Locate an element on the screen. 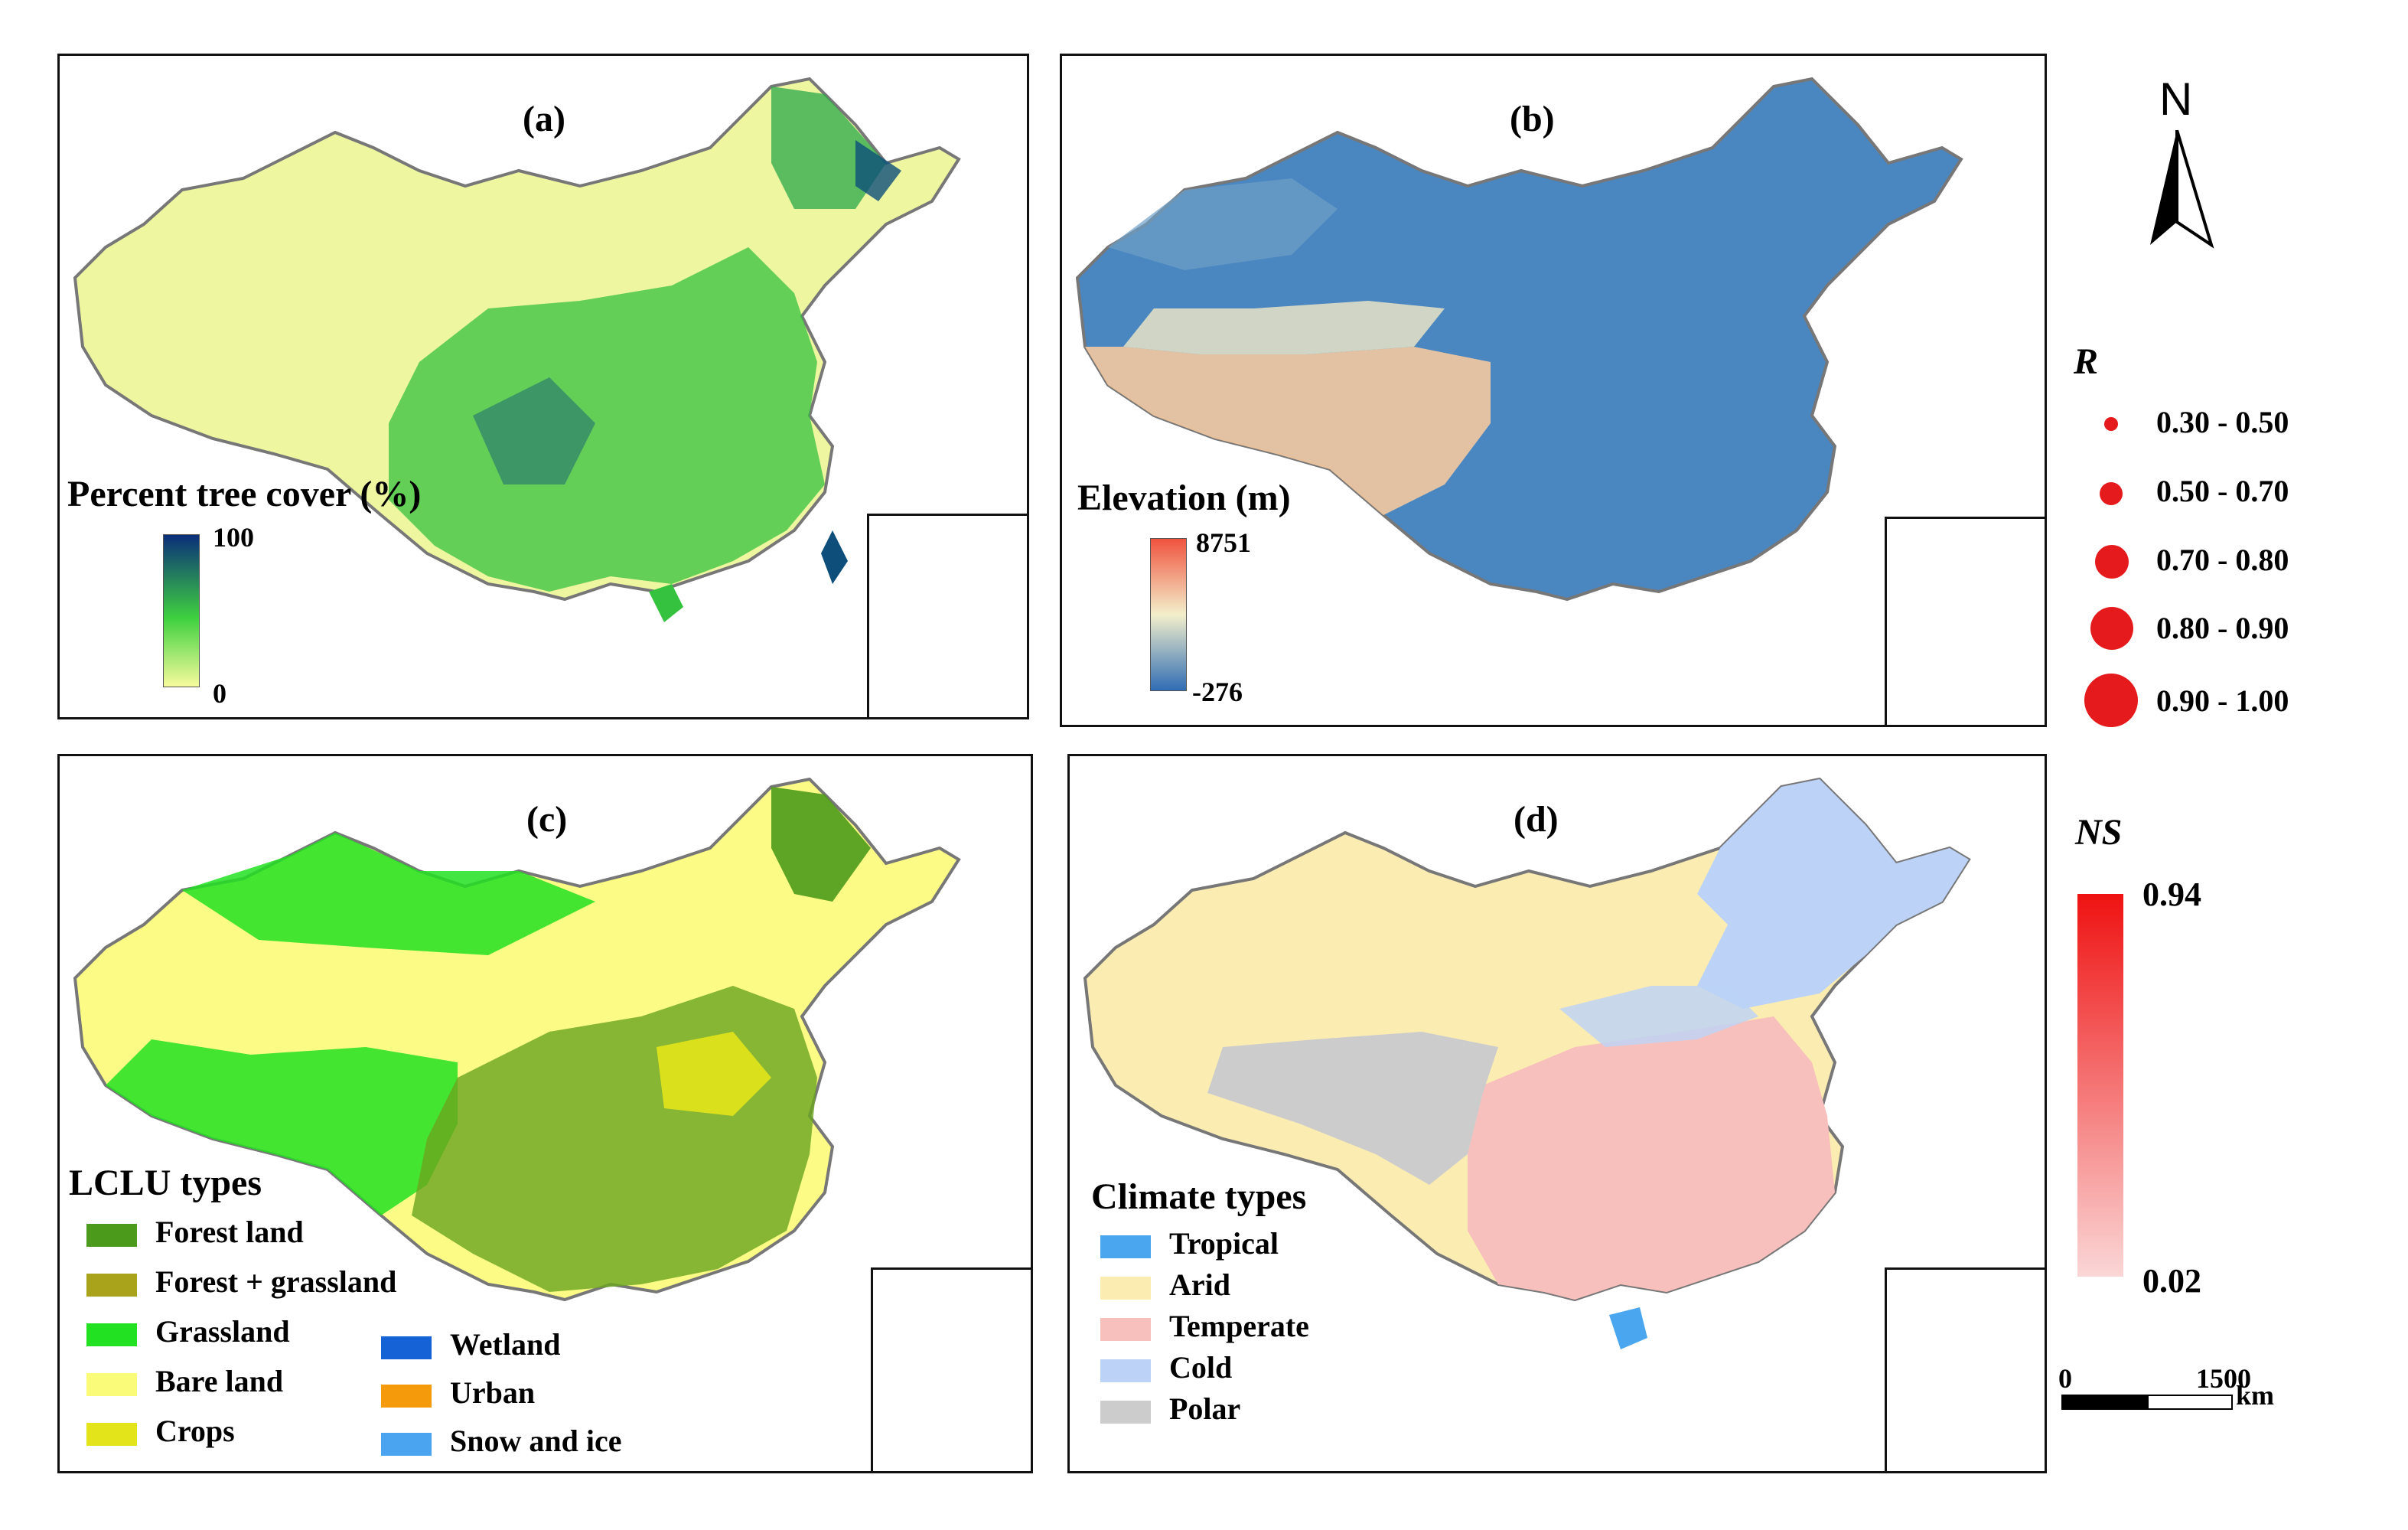 The height and width of the screenshot is (1530, 2408). scale-bar-black is located at coordinates (2105, 1402).